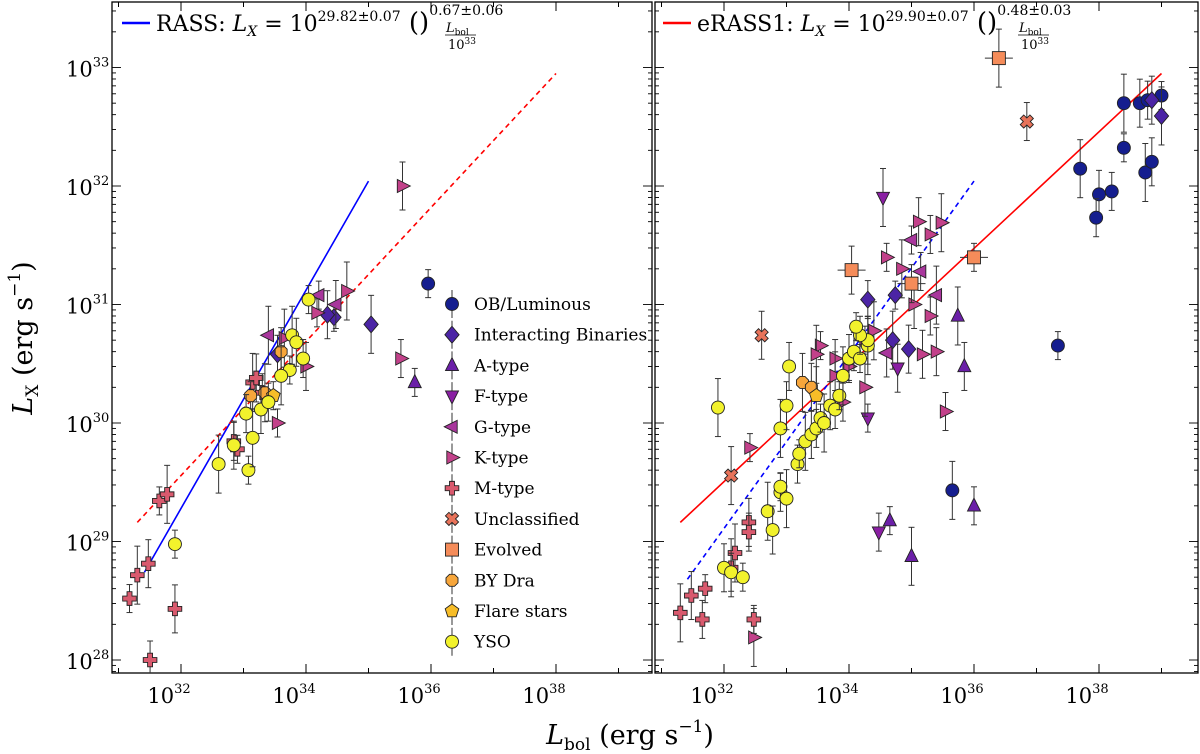 The width and height of the screenshot is (1200, 754). Describe the element at coordinates (182, 689) in the screenshot. I see `x-tick-label-exp-0-32: 32` at that location.